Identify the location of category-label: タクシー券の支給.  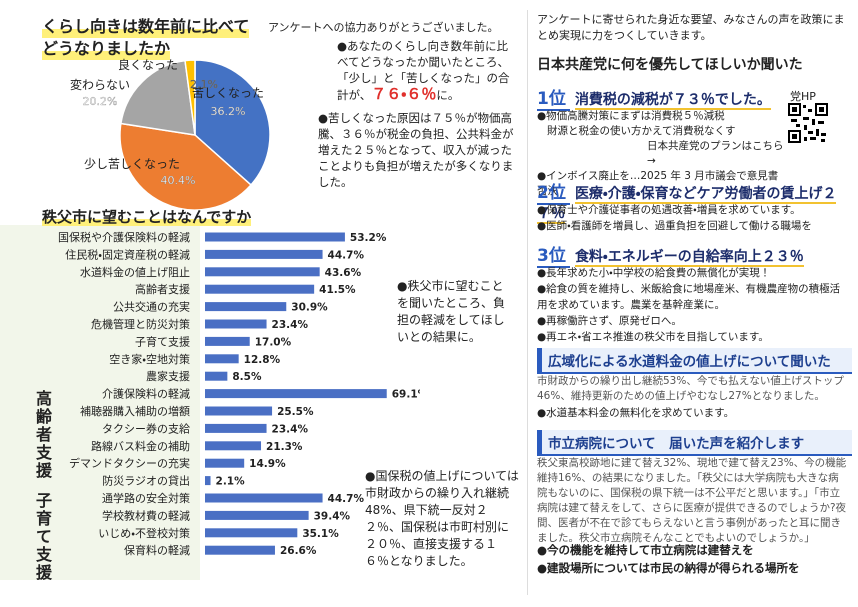
(146, 428).